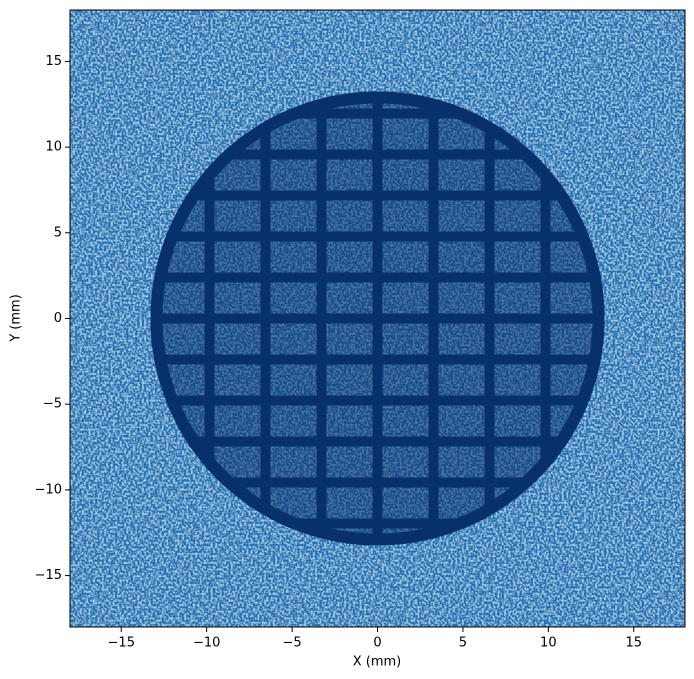 This screenshot has height=679, width=694. What do you see at coordinates (53, 61) in the screenshot?
I see `y-tick-label: 15` at bounding box center [53, 61].